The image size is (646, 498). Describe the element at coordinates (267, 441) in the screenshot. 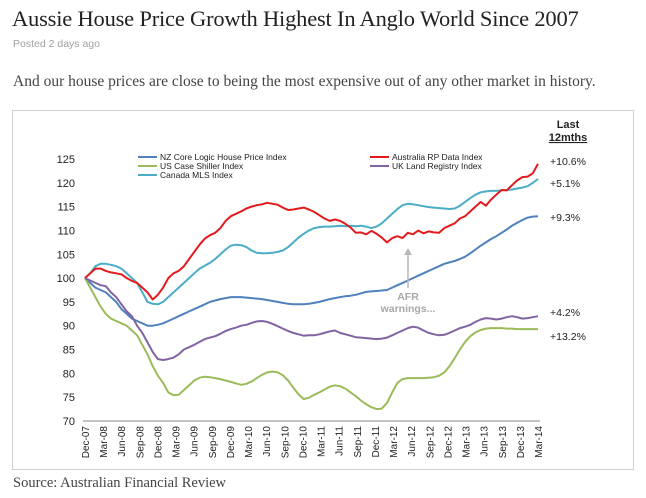

I see `x-tick-label: Jun-10` at that location.